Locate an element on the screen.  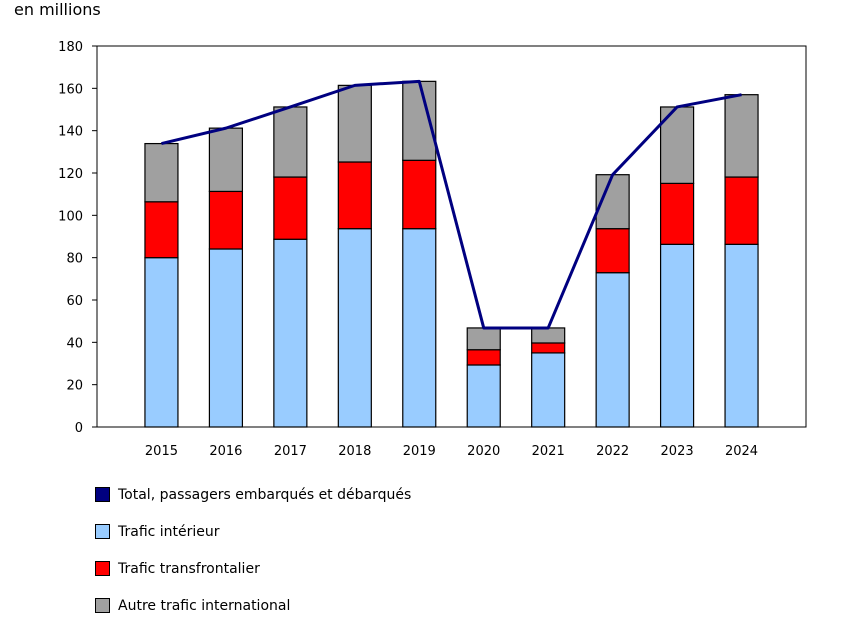
y-tick-label: 100 is located at coordinates (70, 216).